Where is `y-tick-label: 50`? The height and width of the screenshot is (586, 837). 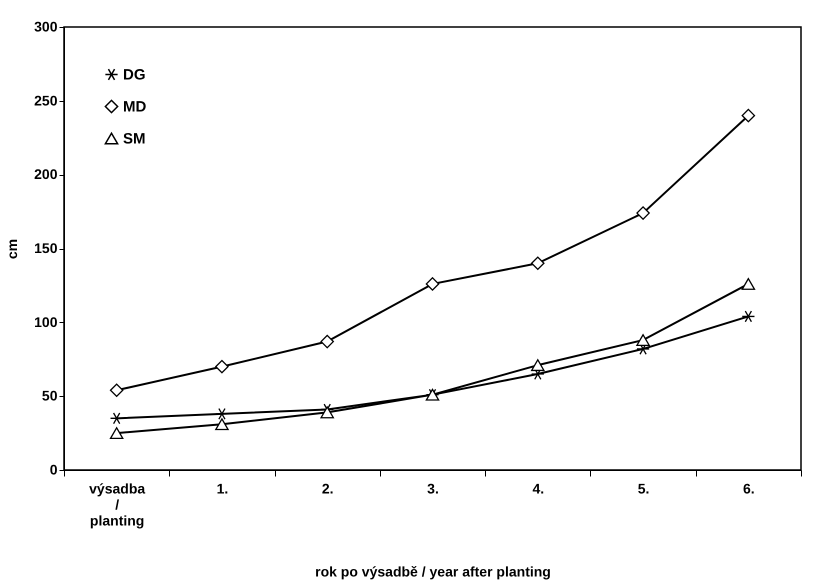 y-tick-label: 50 is located at coordinates (50, 396).